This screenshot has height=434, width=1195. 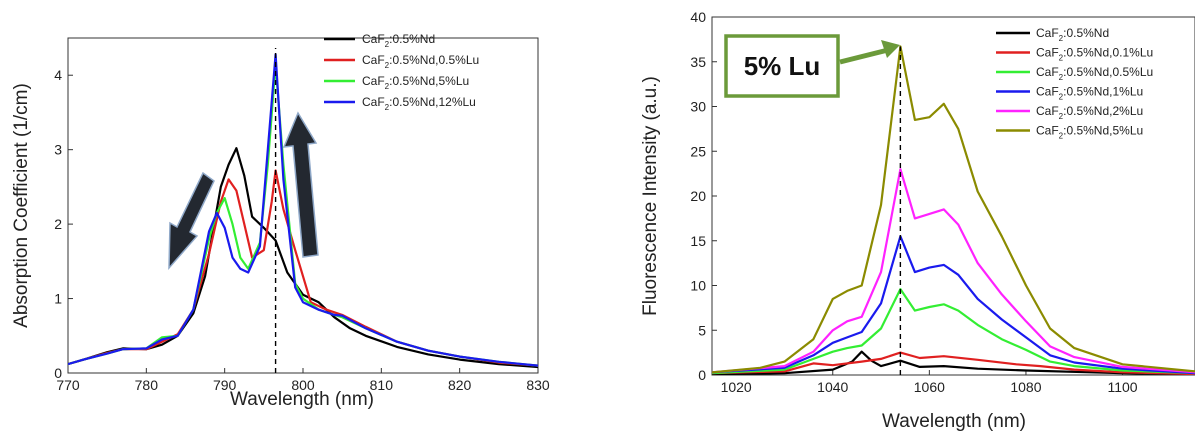 I want to click on y-tick-label: 25, so click(x=698, y=151).